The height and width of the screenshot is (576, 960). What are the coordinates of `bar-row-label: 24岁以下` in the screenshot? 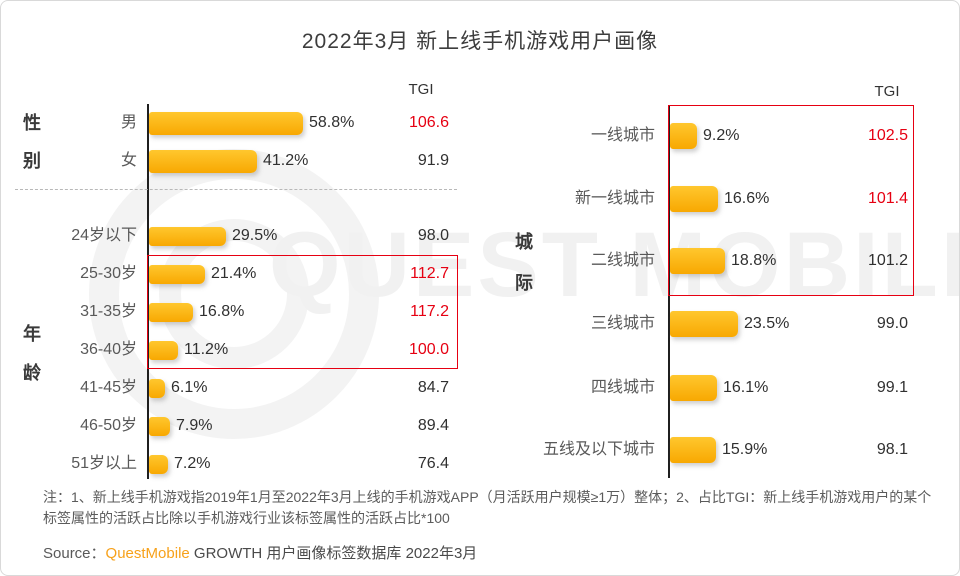 It's located at (104, 235).